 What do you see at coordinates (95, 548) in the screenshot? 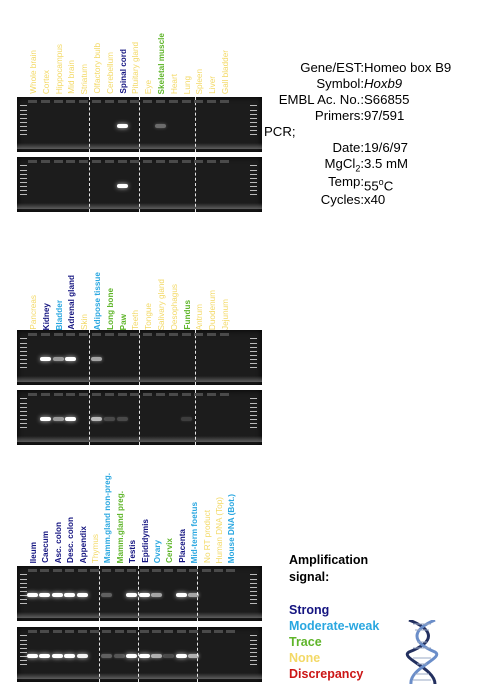
I see `tissue-label: Thymus` at bounding box center [95, 548].